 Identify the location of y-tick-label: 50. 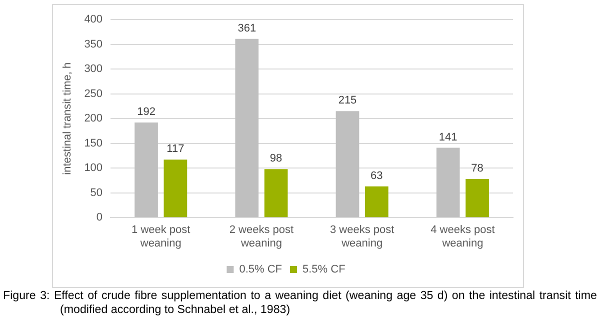
(96, 192).